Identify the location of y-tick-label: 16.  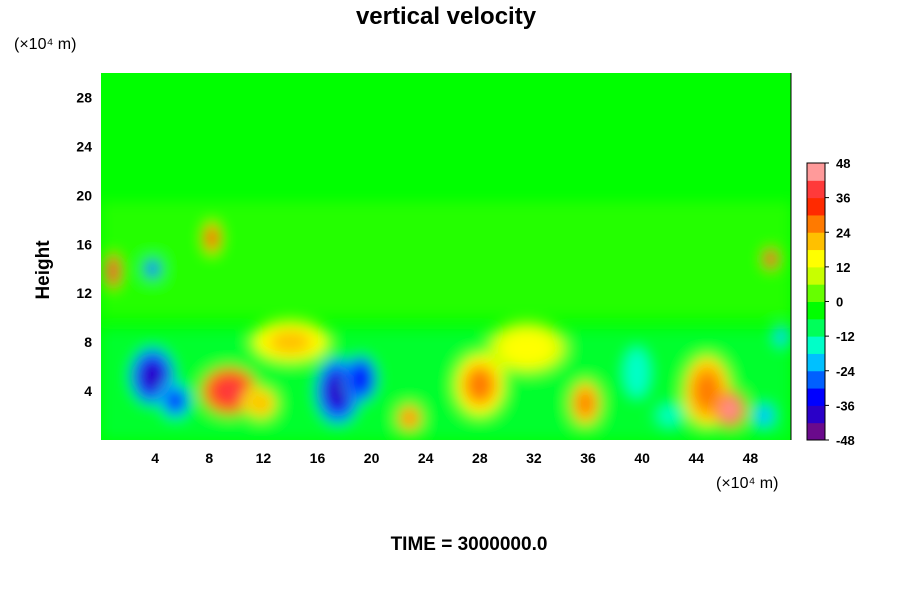
(84, 244).